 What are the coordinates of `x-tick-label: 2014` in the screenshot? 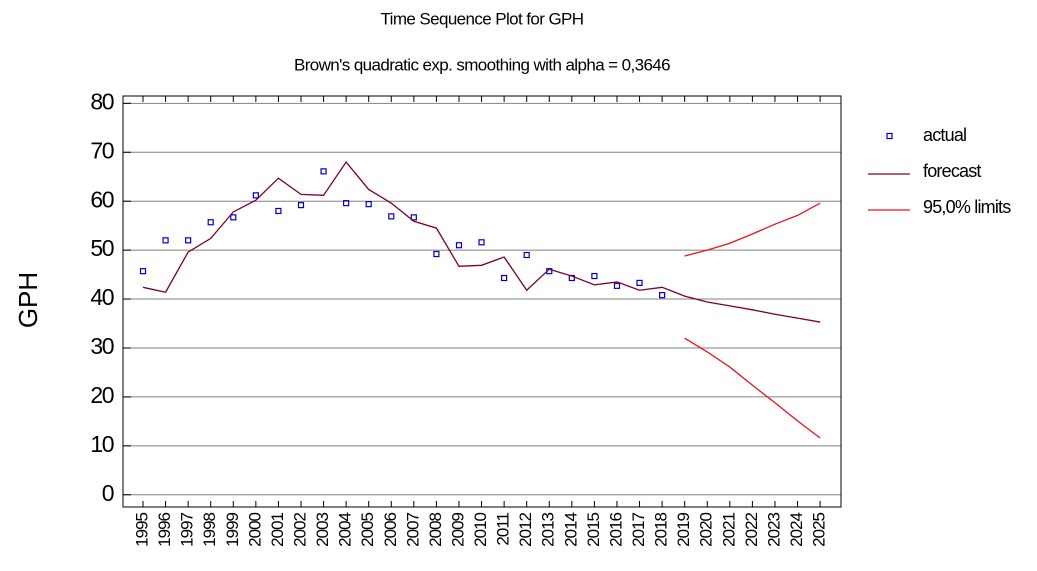 It's located at (570, 529).